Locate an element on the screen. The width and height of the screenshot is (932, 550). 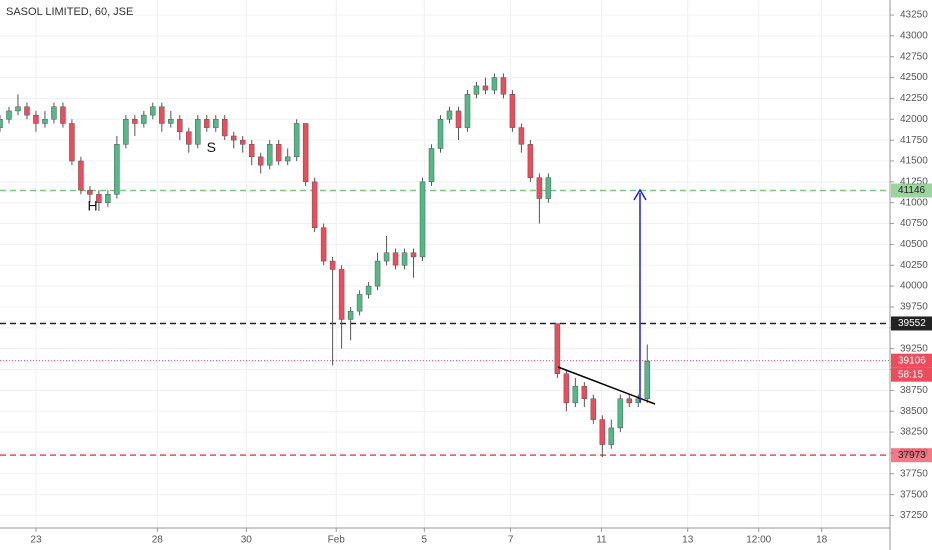
price-label: 39106 is located at coordinates (912, 360).